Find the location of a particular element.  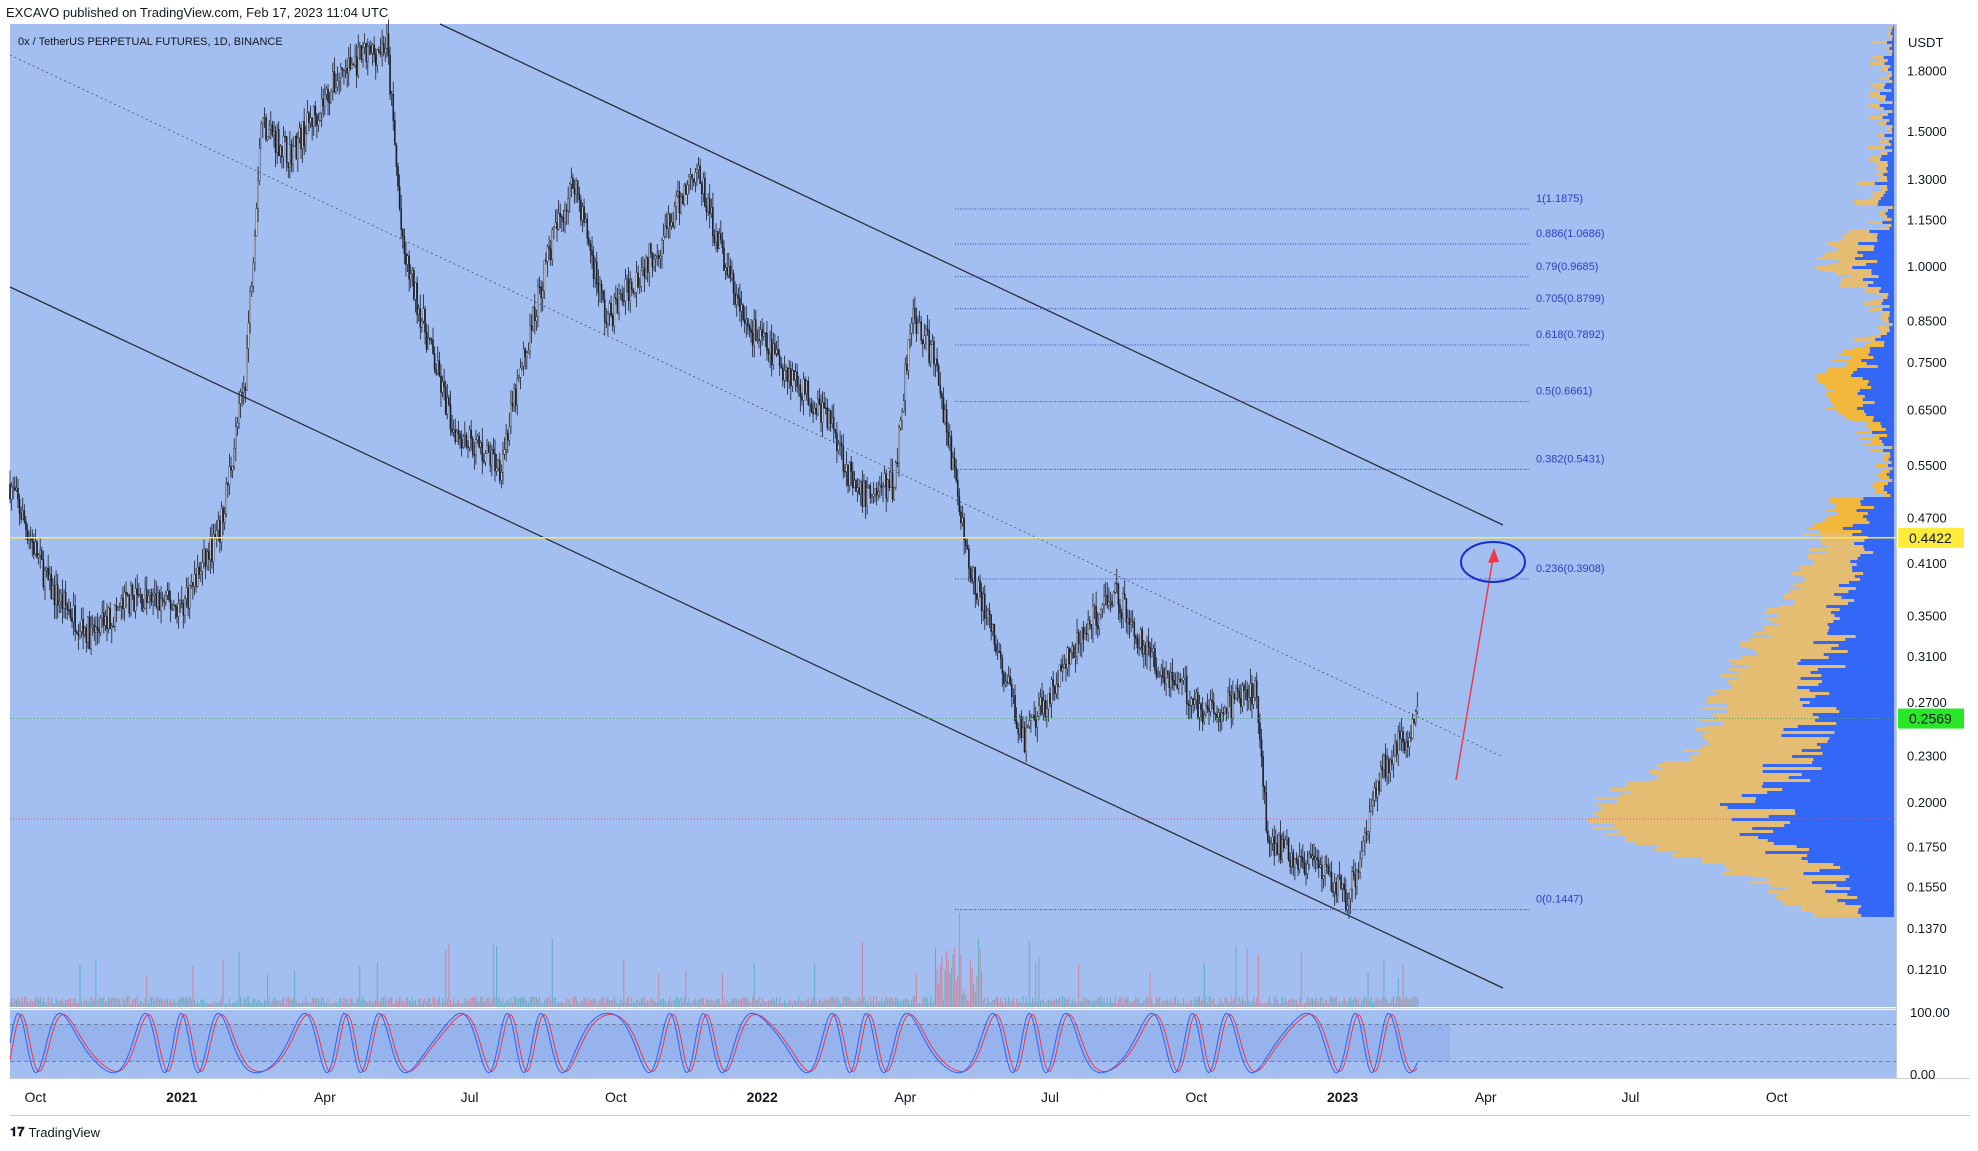

osc-band-fill is located at coordinates (730, 1043).